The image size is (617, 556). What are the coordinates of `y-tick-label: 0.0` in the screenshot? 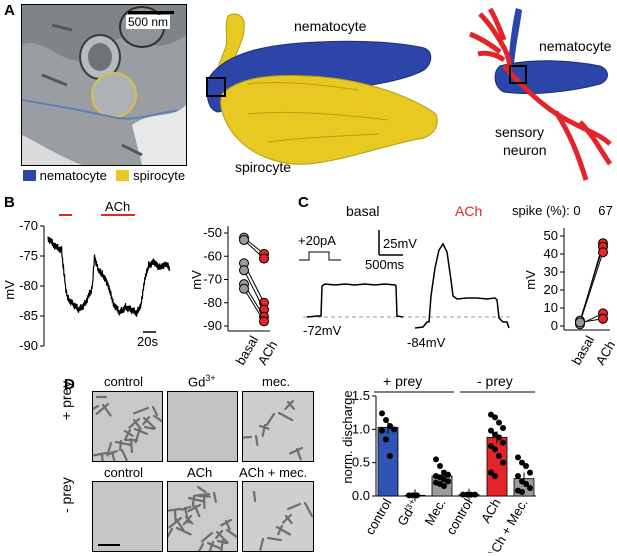 It's located at (361, 495).